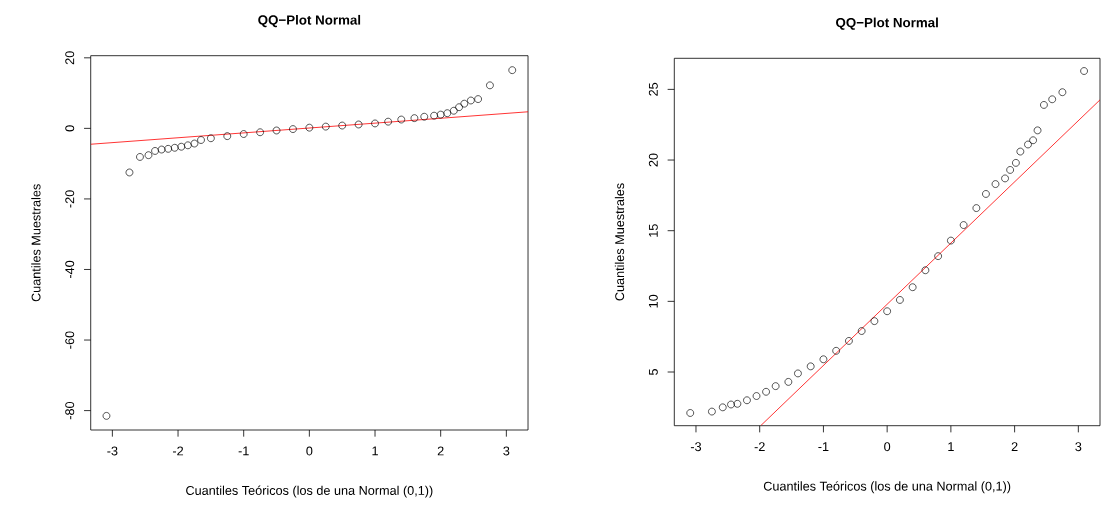 The image size is (1102, 519). Describe the element at coordinates (178, 451) in the screenshot. I see `x-tick-label: -2` at that location.